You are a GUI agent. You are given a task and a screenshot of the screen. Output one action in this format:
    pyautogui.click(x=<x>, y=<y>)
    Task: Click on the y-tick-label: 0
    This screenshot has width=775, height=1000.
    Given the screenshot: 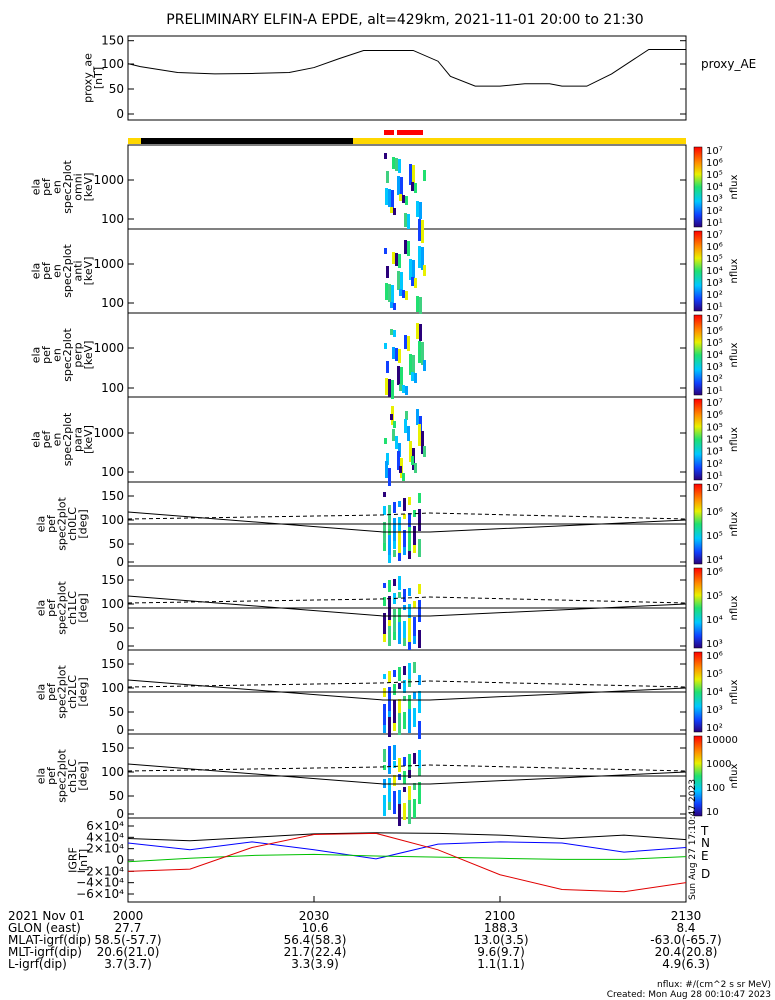 What is the action you would take?
    pyautogui.click(x=120, y=646)
    